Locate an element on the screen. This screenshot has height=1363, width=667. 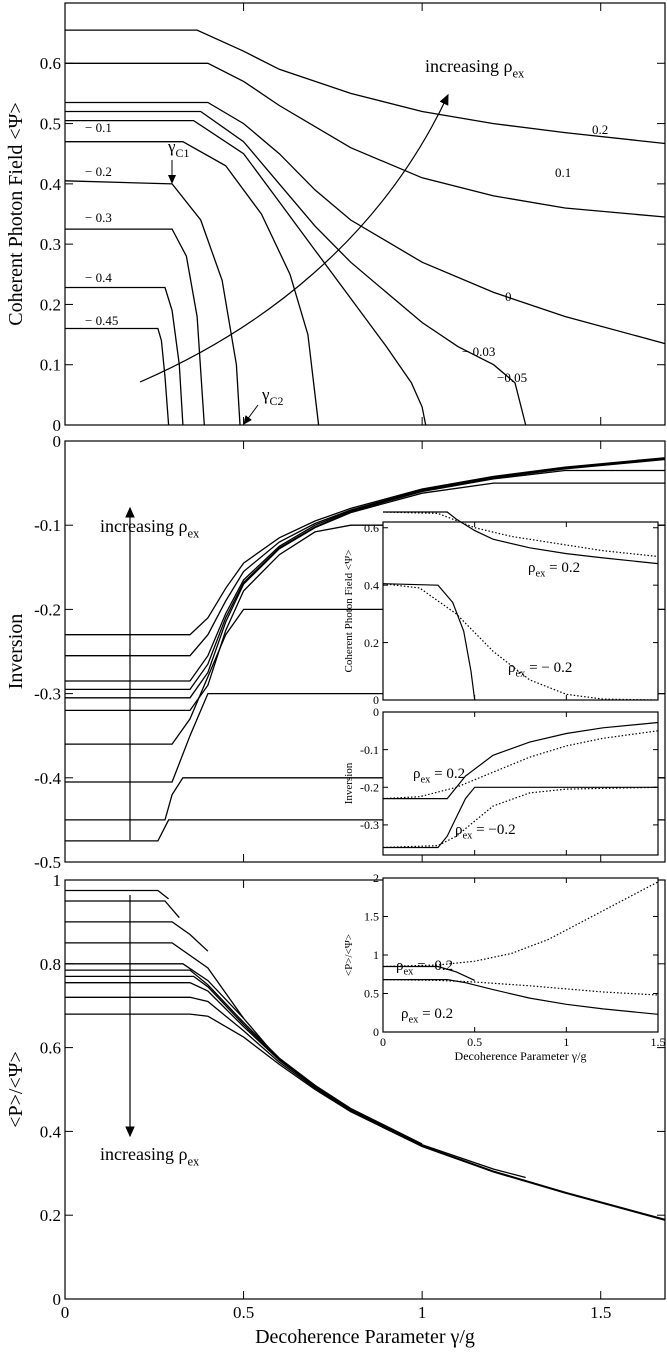
annotation-sub: C1 is located at coordinates (183, 153).